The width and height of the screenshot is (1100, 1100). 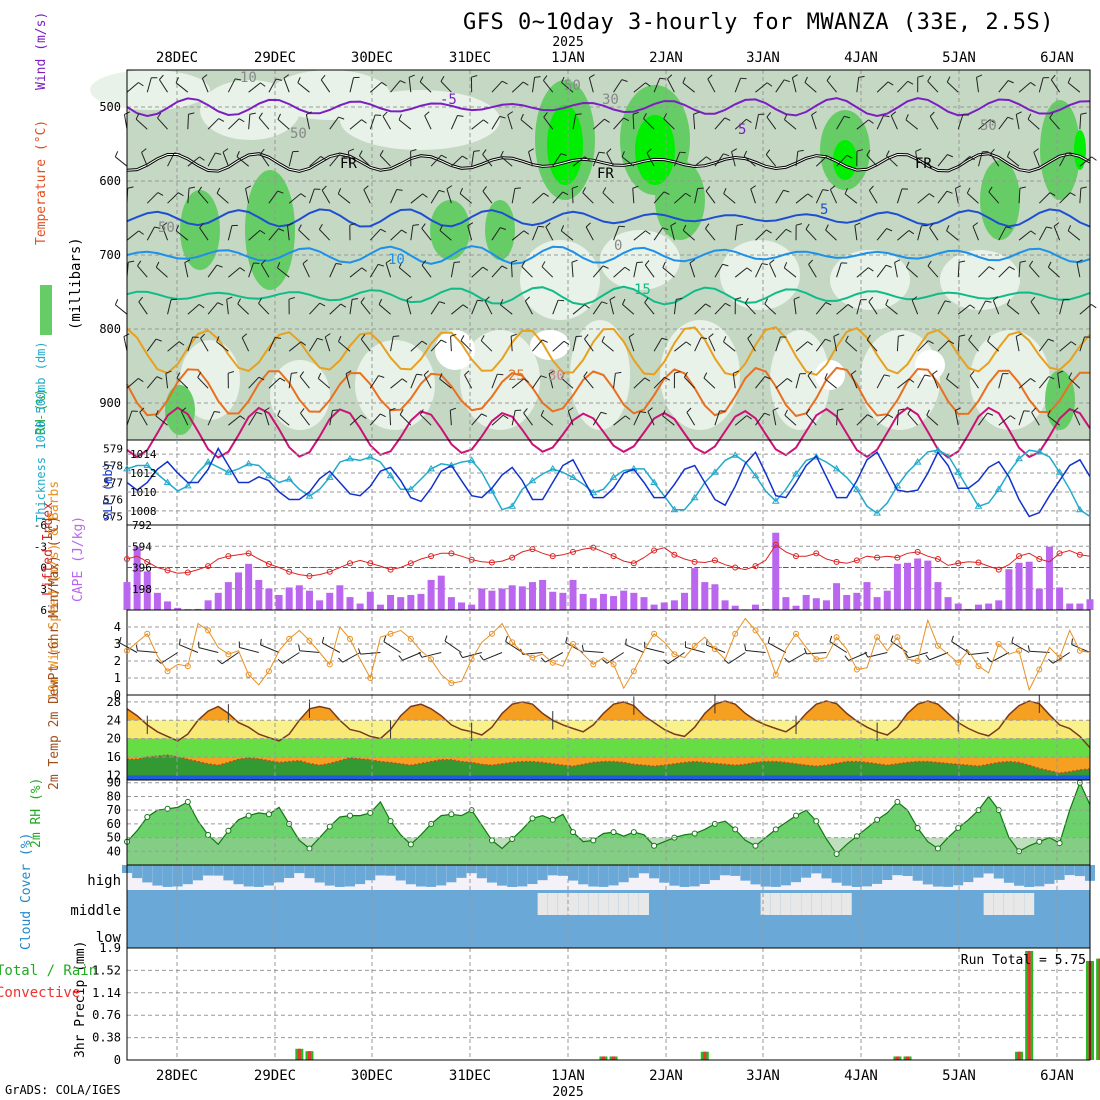 I want to click on precip-convective-bar, so click(x=614, y=1058).